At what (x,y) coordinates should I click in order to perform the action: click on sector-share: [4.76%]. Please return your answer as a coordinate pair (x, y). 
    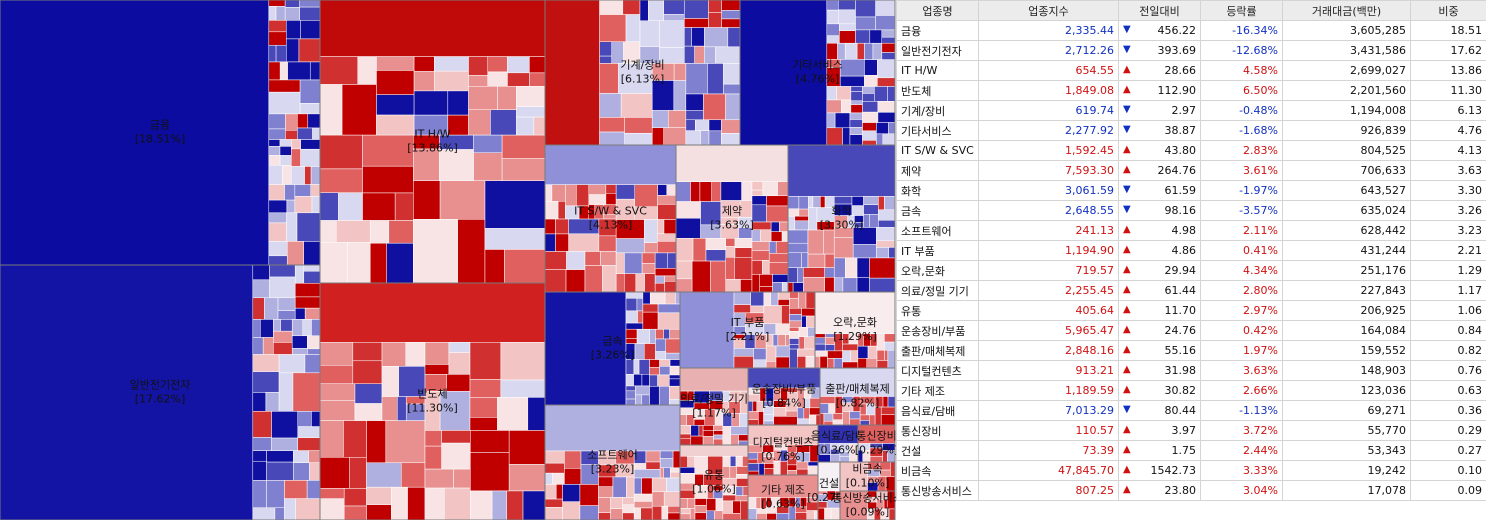
    Looking at the image, I should click on (818, 79).